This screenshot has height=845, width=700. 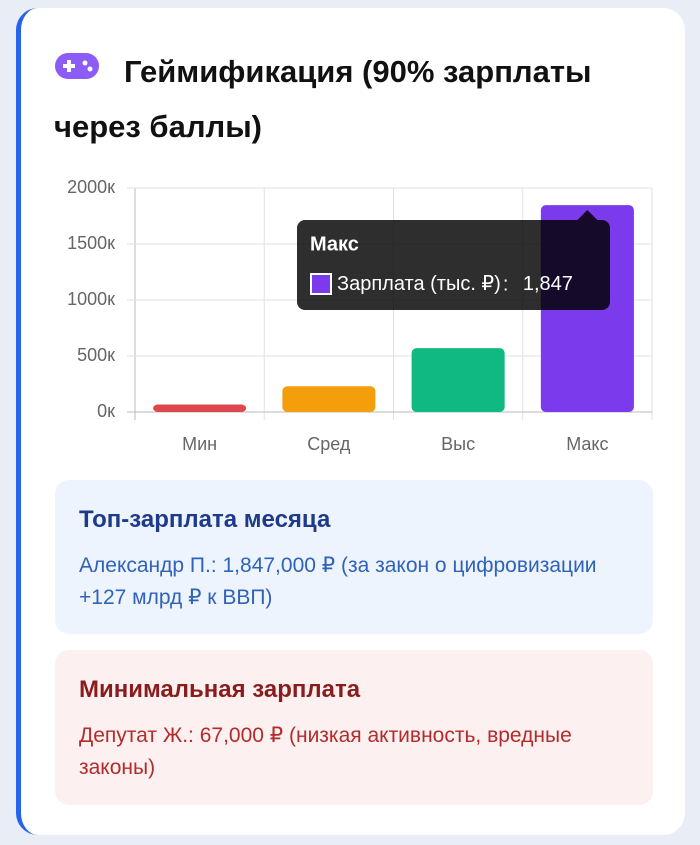 What do you see at coordinates (323, 99) in the screenshot?
I see `chart-title: Геймификация (90% зарплаты через баллы)` at bounding box center [323, 99].